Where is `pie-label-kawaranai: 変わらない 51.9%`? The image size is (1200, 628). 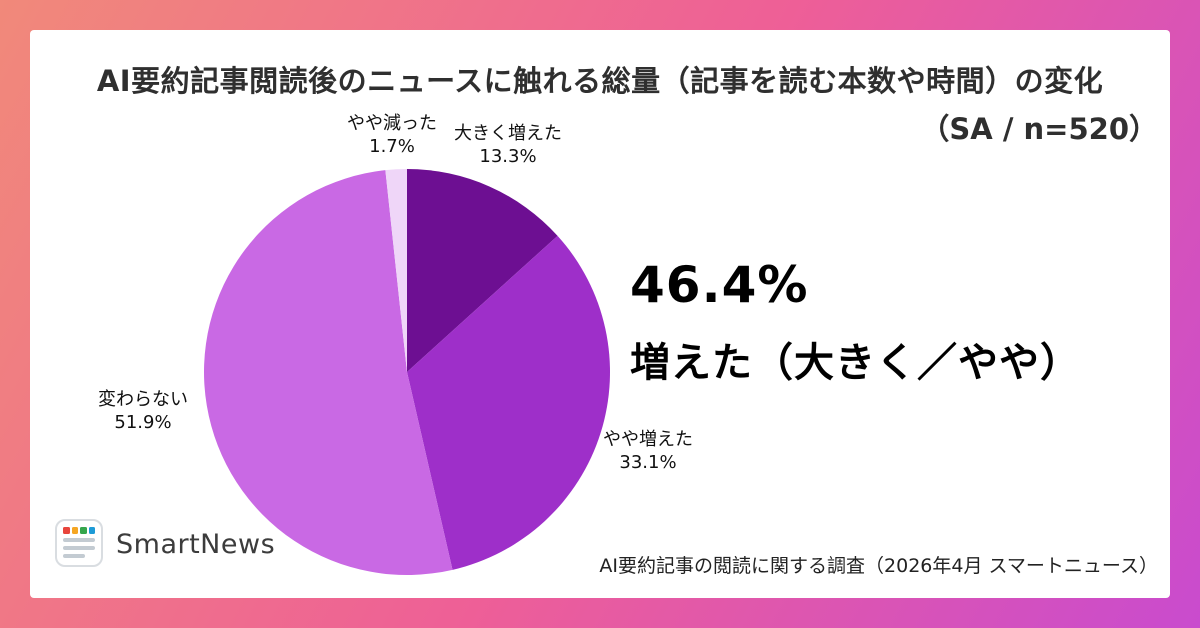
pie-label-kawaranai: 変わらない 51.9% is located at coordinates (143, 411).